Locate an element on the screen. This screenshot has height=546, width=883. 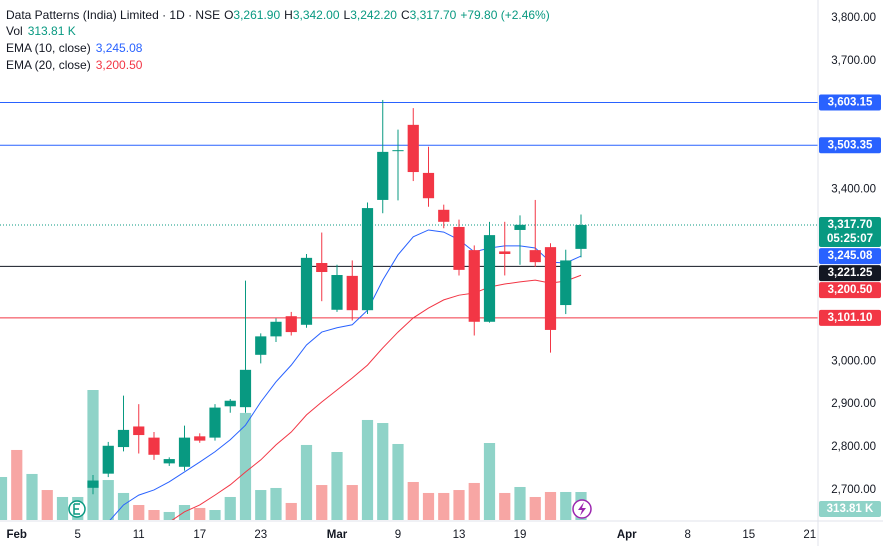
legend-value: 3,245.08 is located at coordinates (119, 48).